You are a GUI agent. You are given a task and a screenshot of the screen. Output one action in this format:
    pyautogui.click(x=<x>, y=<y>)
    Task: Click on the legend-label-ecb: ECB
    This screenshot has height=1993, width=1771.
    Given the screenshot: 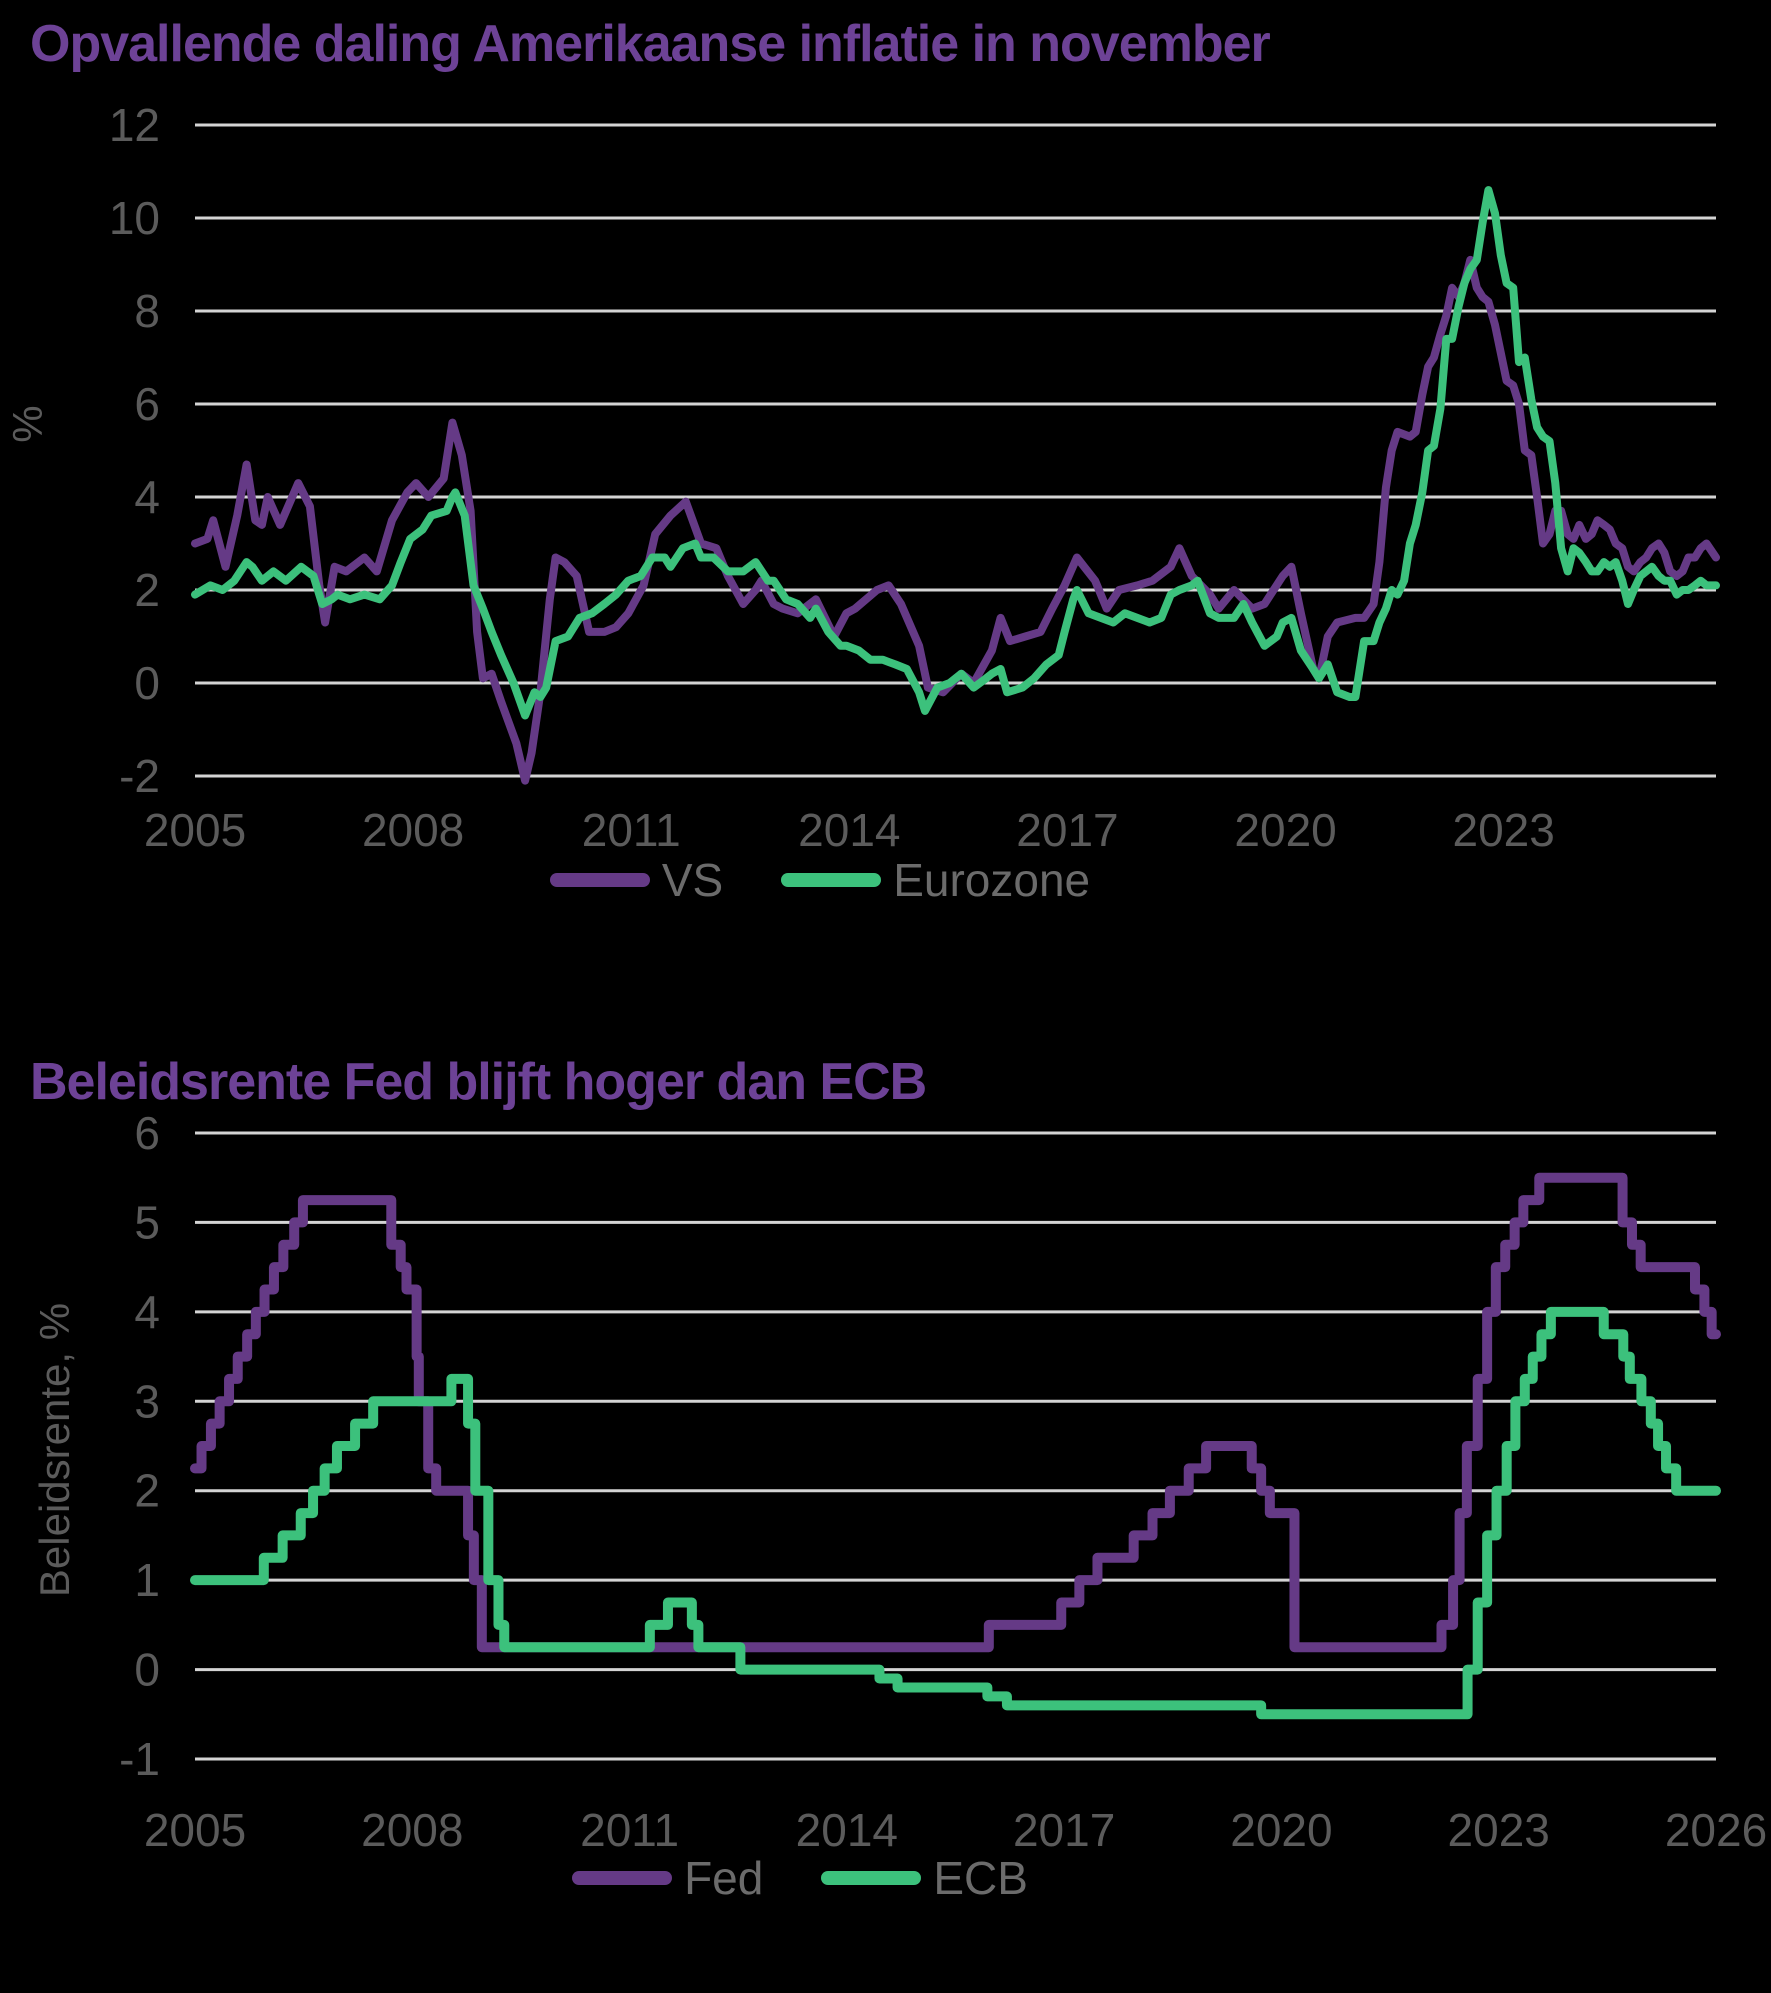 What is the action you would take?
    pyautogui.click(x=980, y=1878)
    